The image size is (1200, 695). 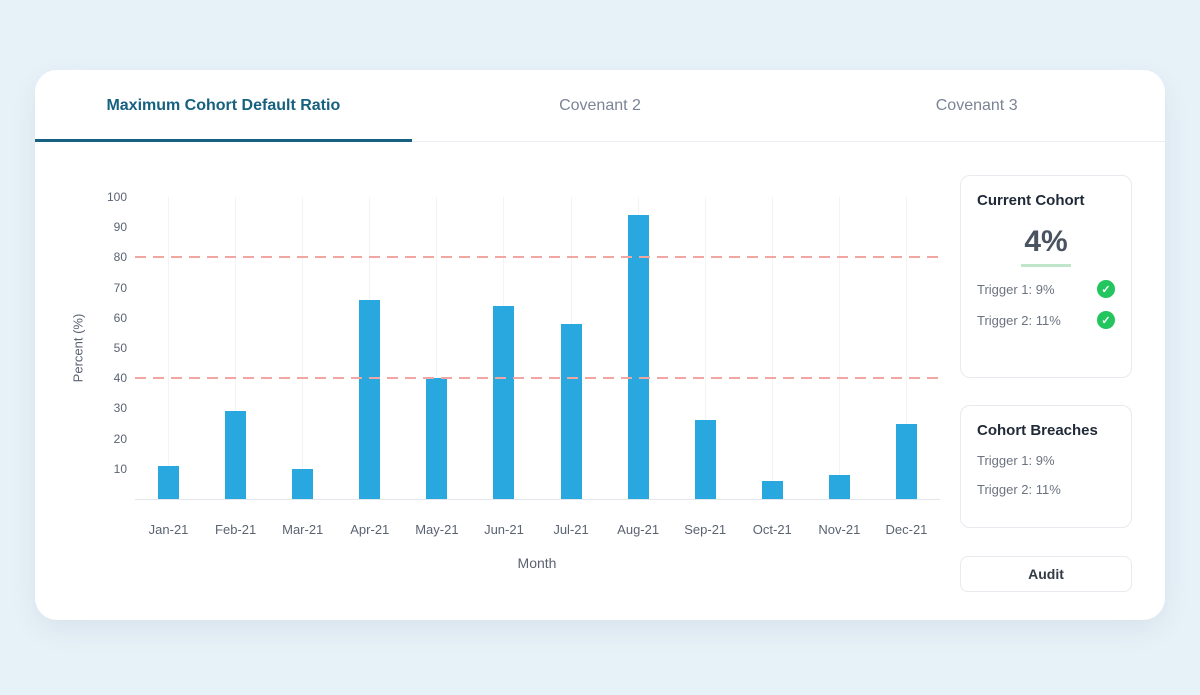 What do you see at coordinates (168, 529) in the screenshot?
I see `x-tick-label: Jan-21` at bounding box center [168, 529].